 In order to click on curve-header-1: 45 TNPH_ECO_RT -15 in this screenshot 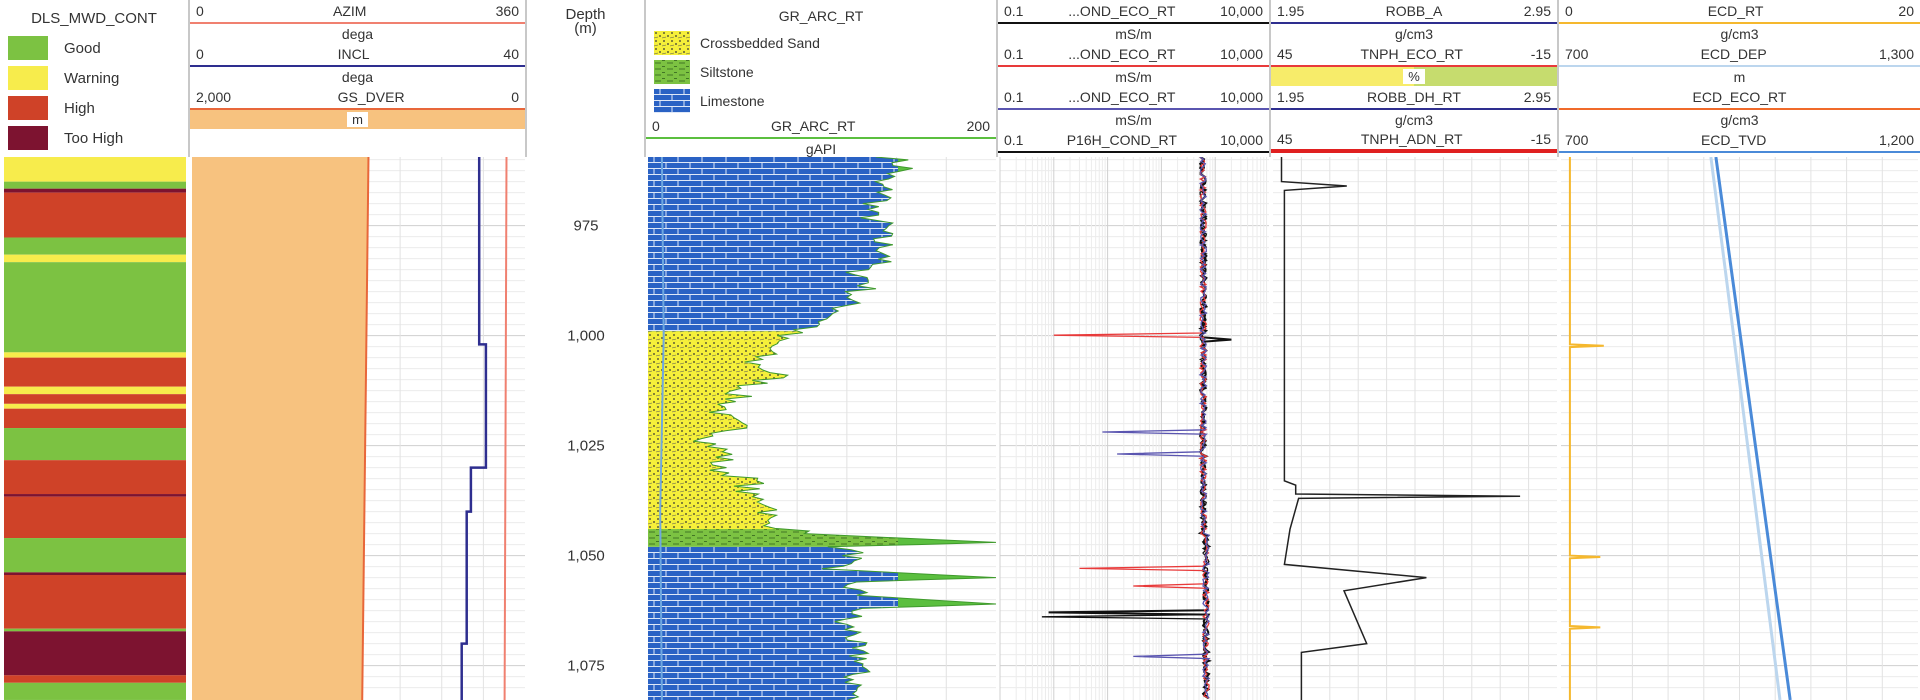, I will do `click(1414, 55)`.